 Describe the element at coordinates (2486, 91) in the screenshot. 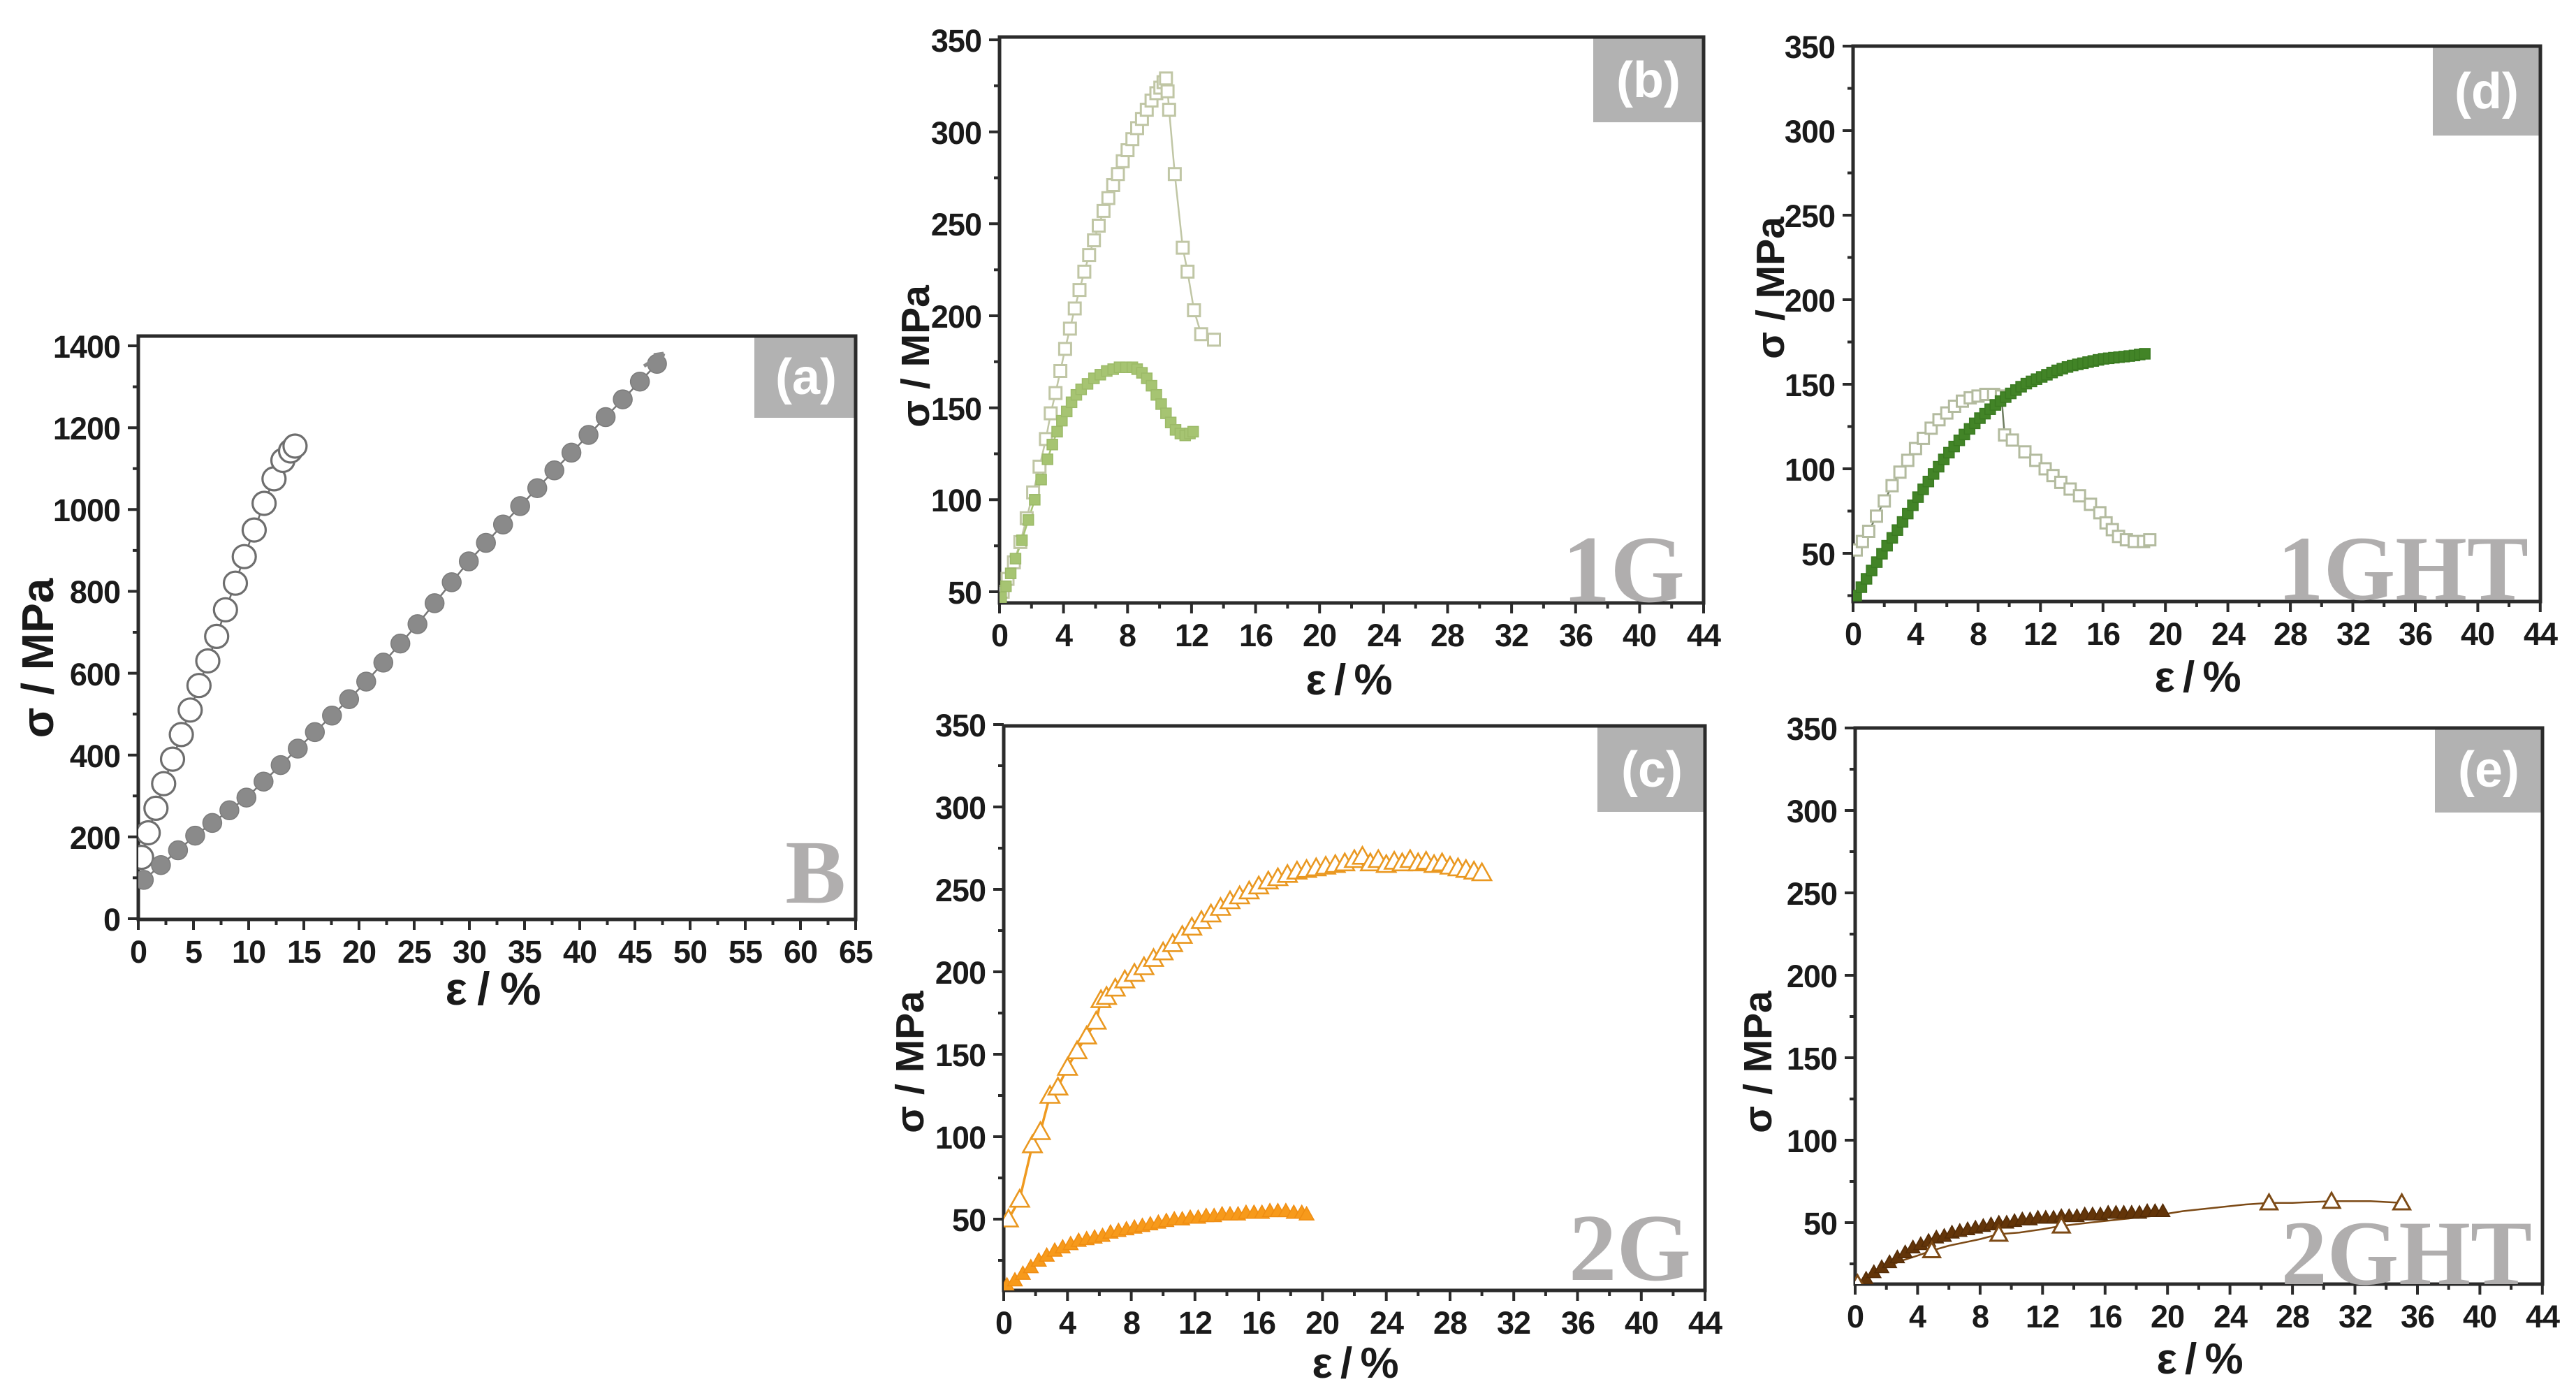

I see `svg-text: (d)` at that location.